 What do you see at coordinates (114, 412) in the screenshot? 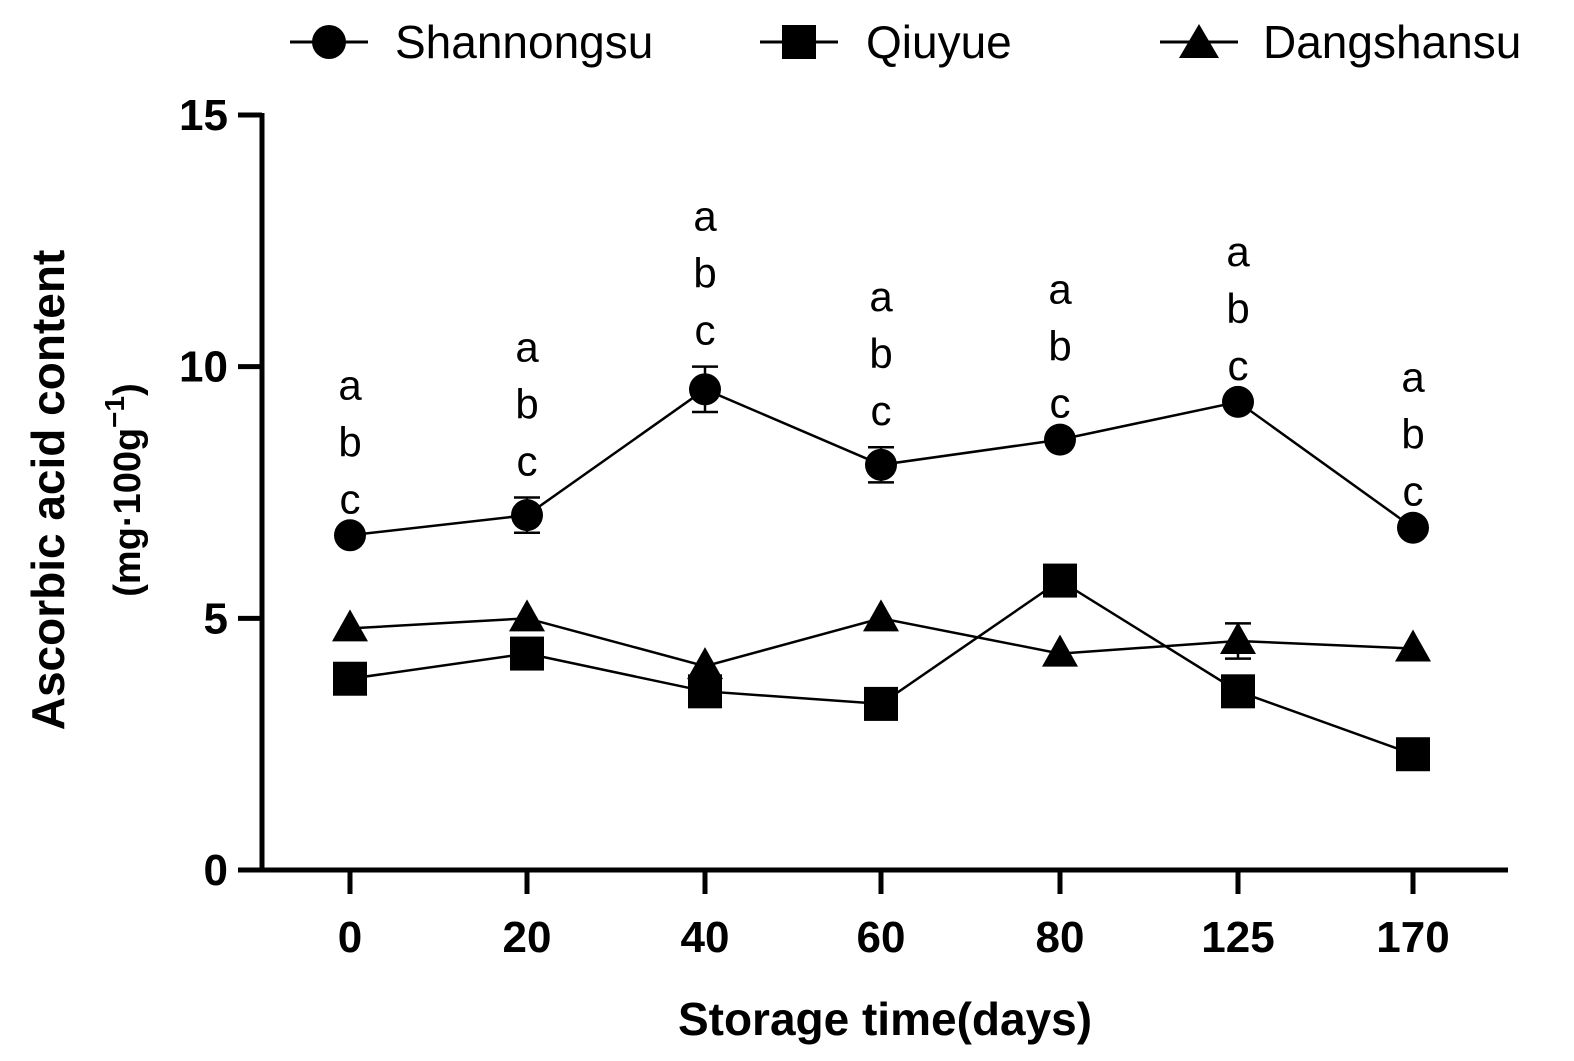
I see `y-axis-unit-exponent: −1` at bounding box center [114, 412].